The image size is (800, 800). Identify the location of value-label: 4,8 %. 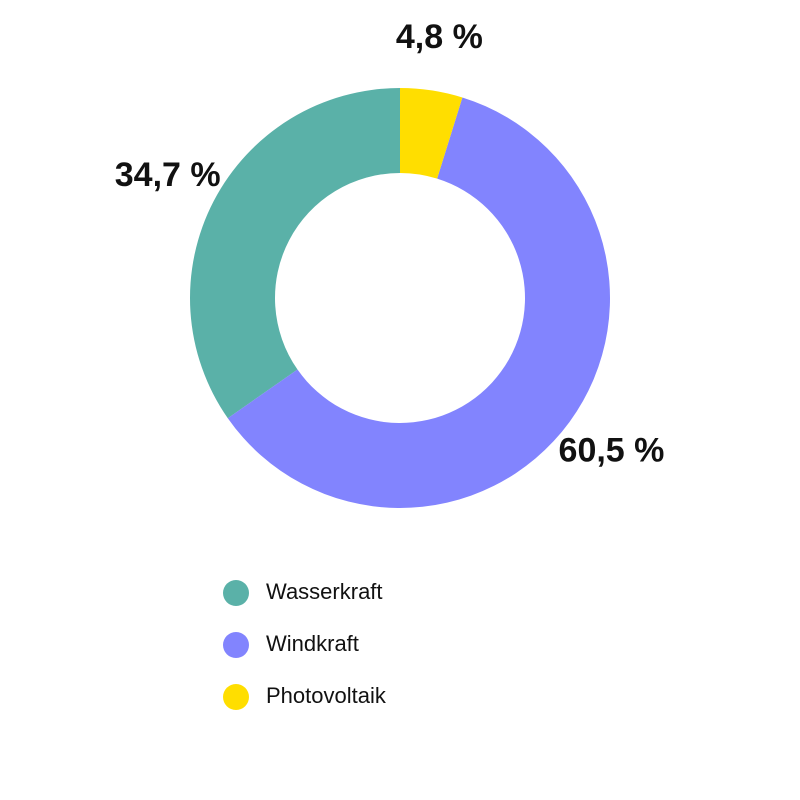
(439, 37).